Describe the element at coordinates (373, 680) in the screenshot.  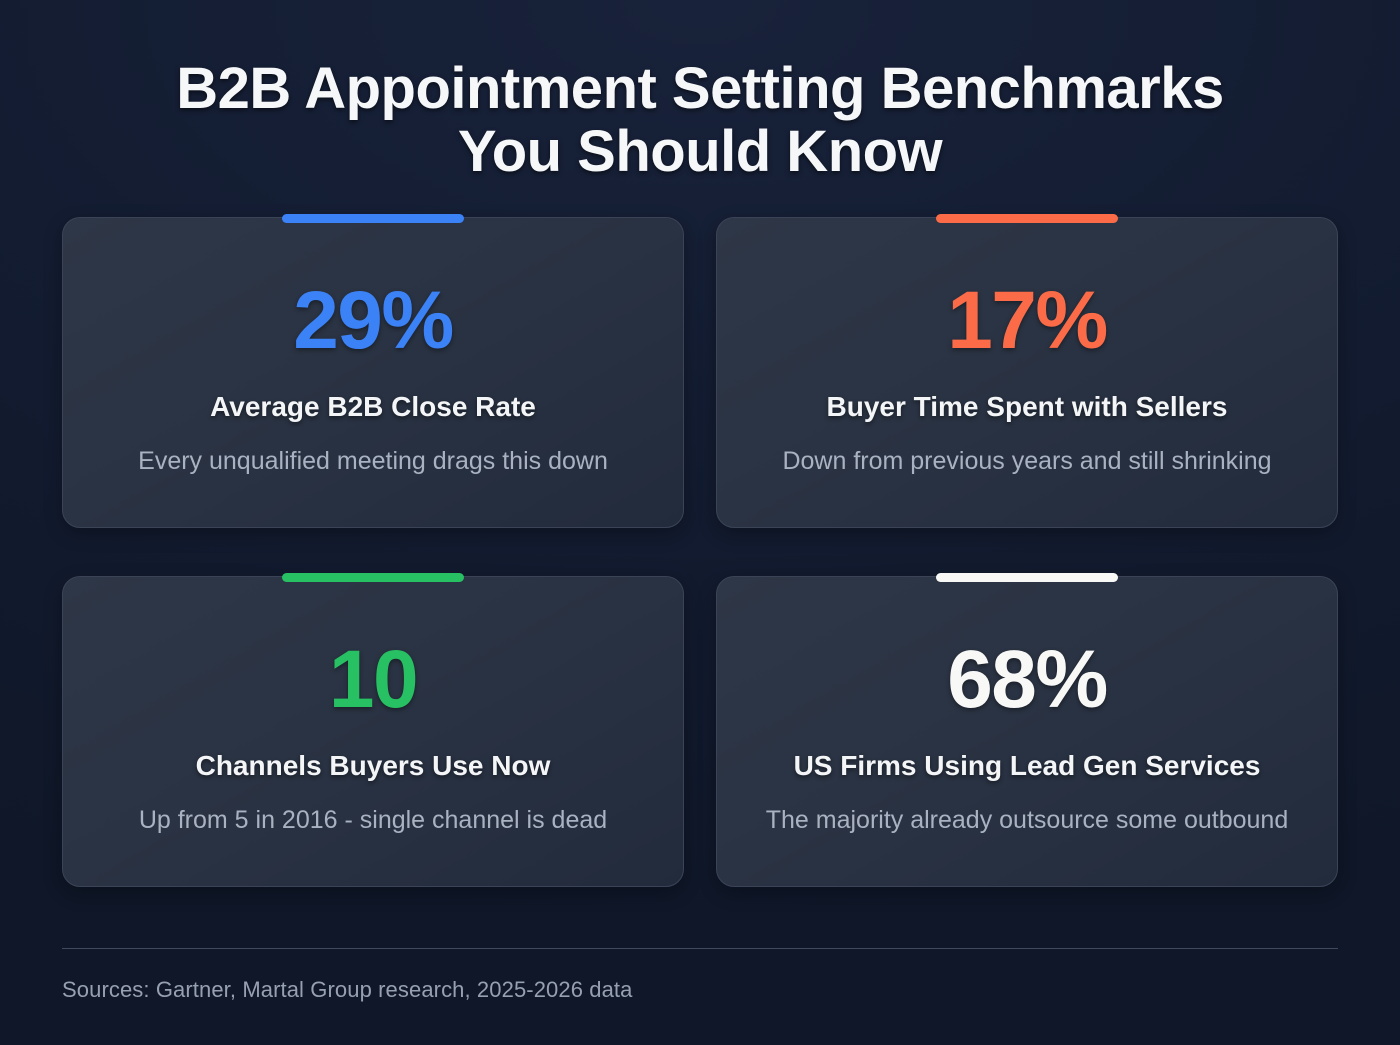
I see `stat-value: 10` at that location.